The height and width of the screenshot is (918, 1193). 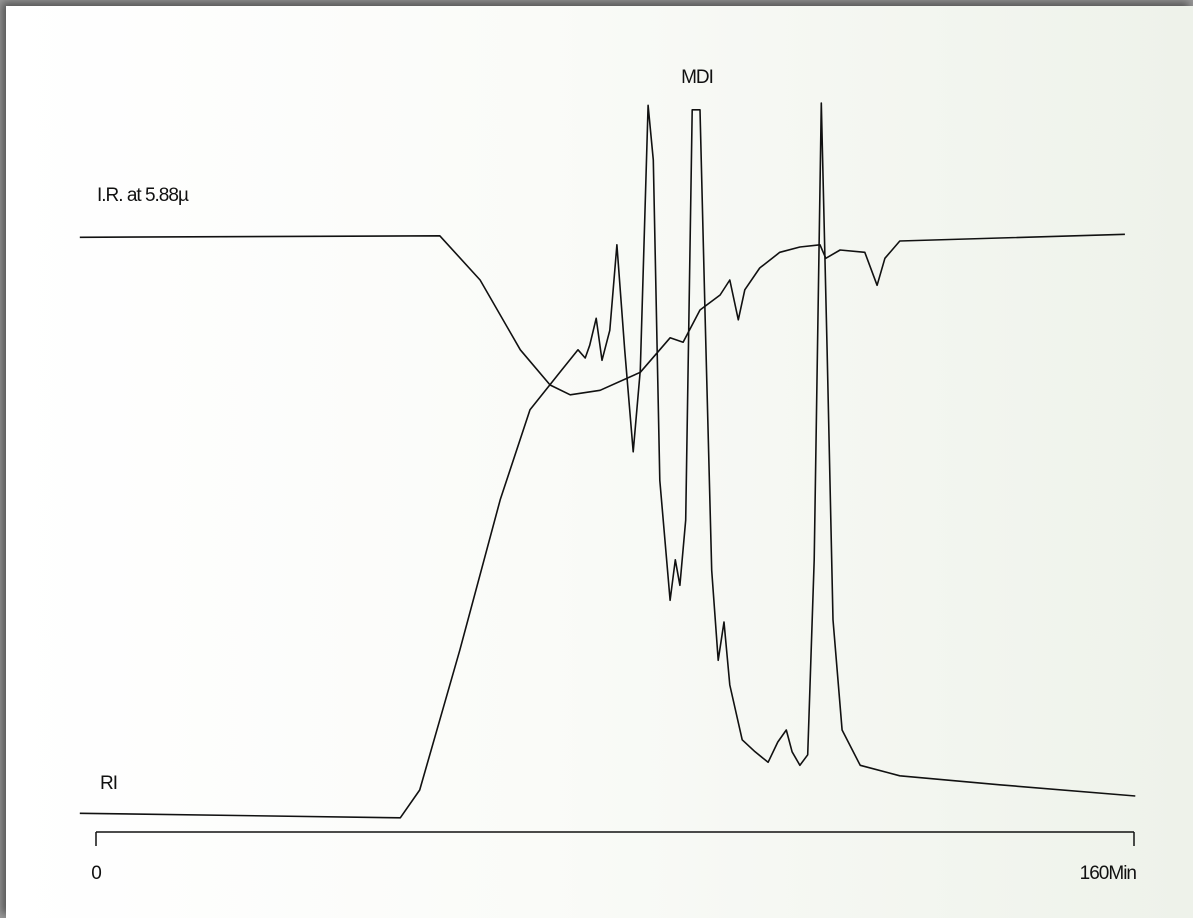 What do you see at coordinates (143, 195) in the screenshot?
I see `series-label: I.R. at 5.88µ` at bounding box center [143, 195].